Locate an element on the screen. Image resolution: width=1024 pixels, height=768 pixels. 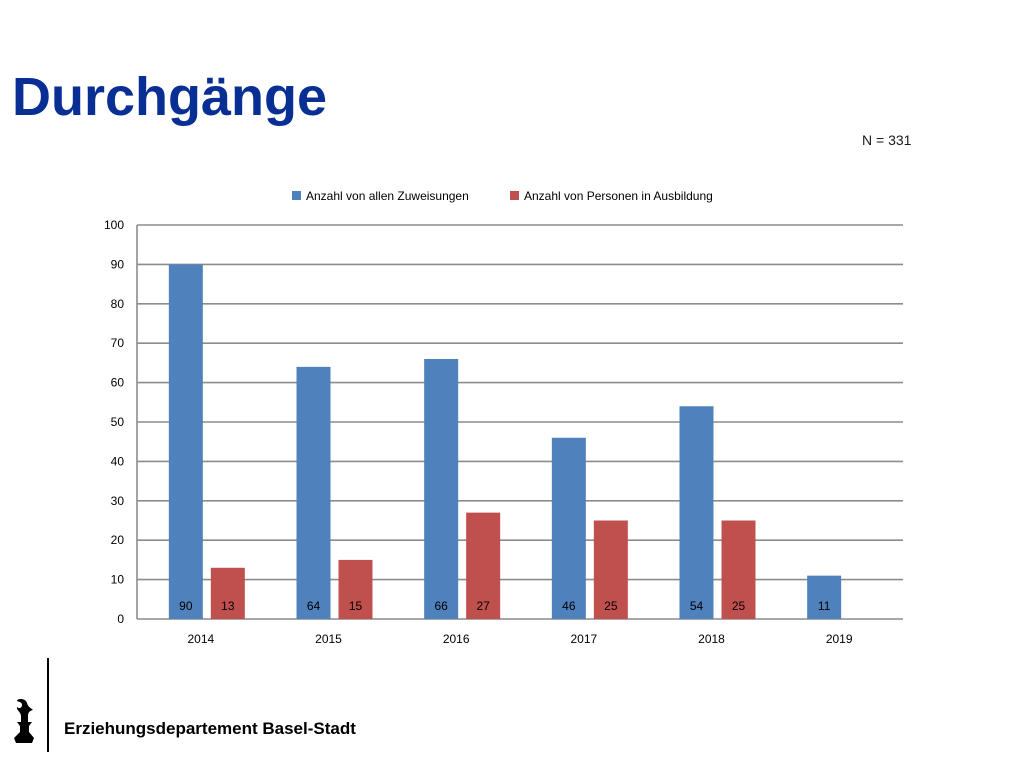
y-tick-label: 40 is located at coordinates (118, 461).